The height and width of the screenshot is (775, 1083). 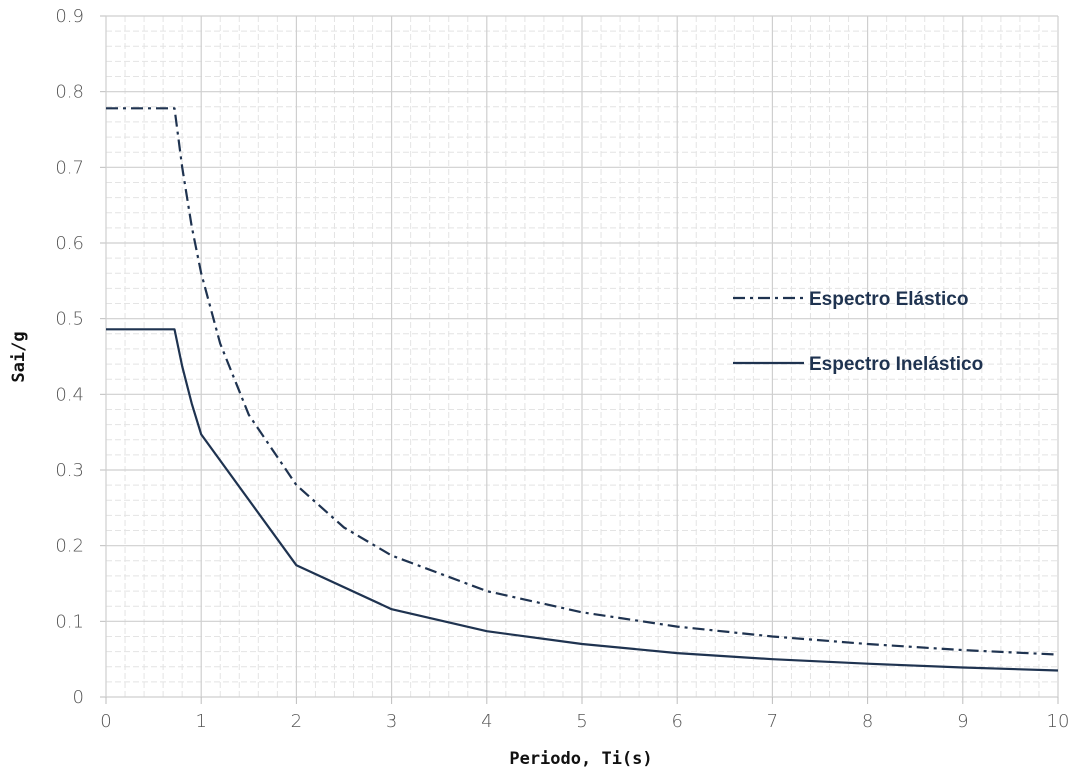 I want to click on y-tick-label: 0.5, so click(x=69, y=319).